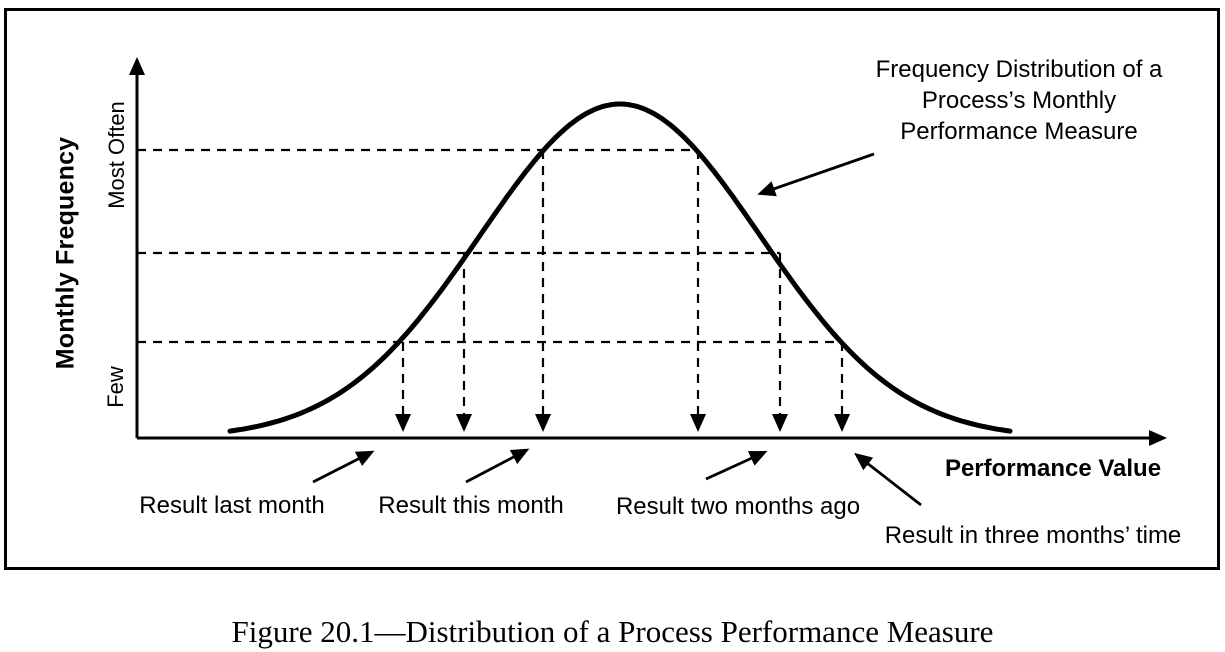  I want to click on result-two-months-ago-label: Result two months ago, so click(738, 506).